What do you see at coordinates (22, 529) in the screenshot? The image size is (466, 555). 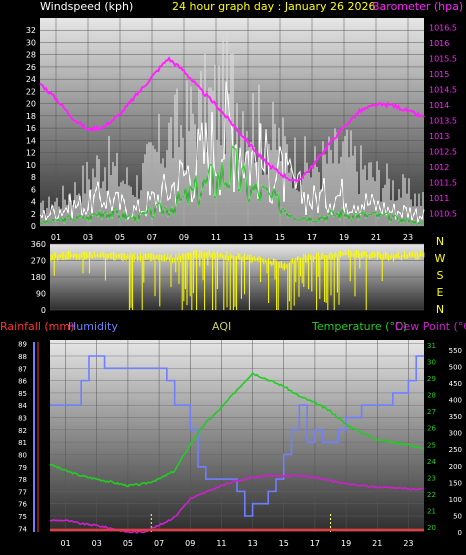 I see `humidity-tick-label: 74` at bounding box center [22, 529].